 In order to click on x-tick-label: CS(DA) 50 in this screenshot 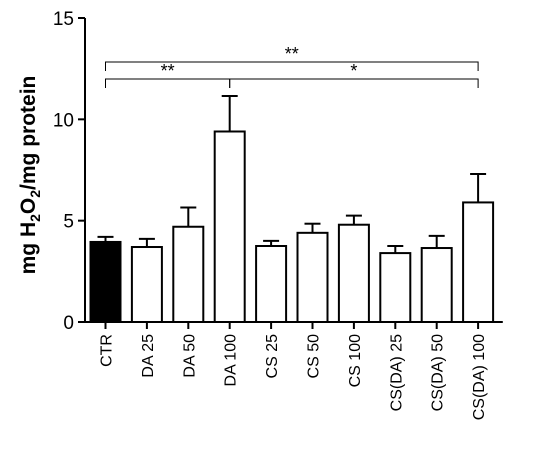, I will do `click(438, 372)`.